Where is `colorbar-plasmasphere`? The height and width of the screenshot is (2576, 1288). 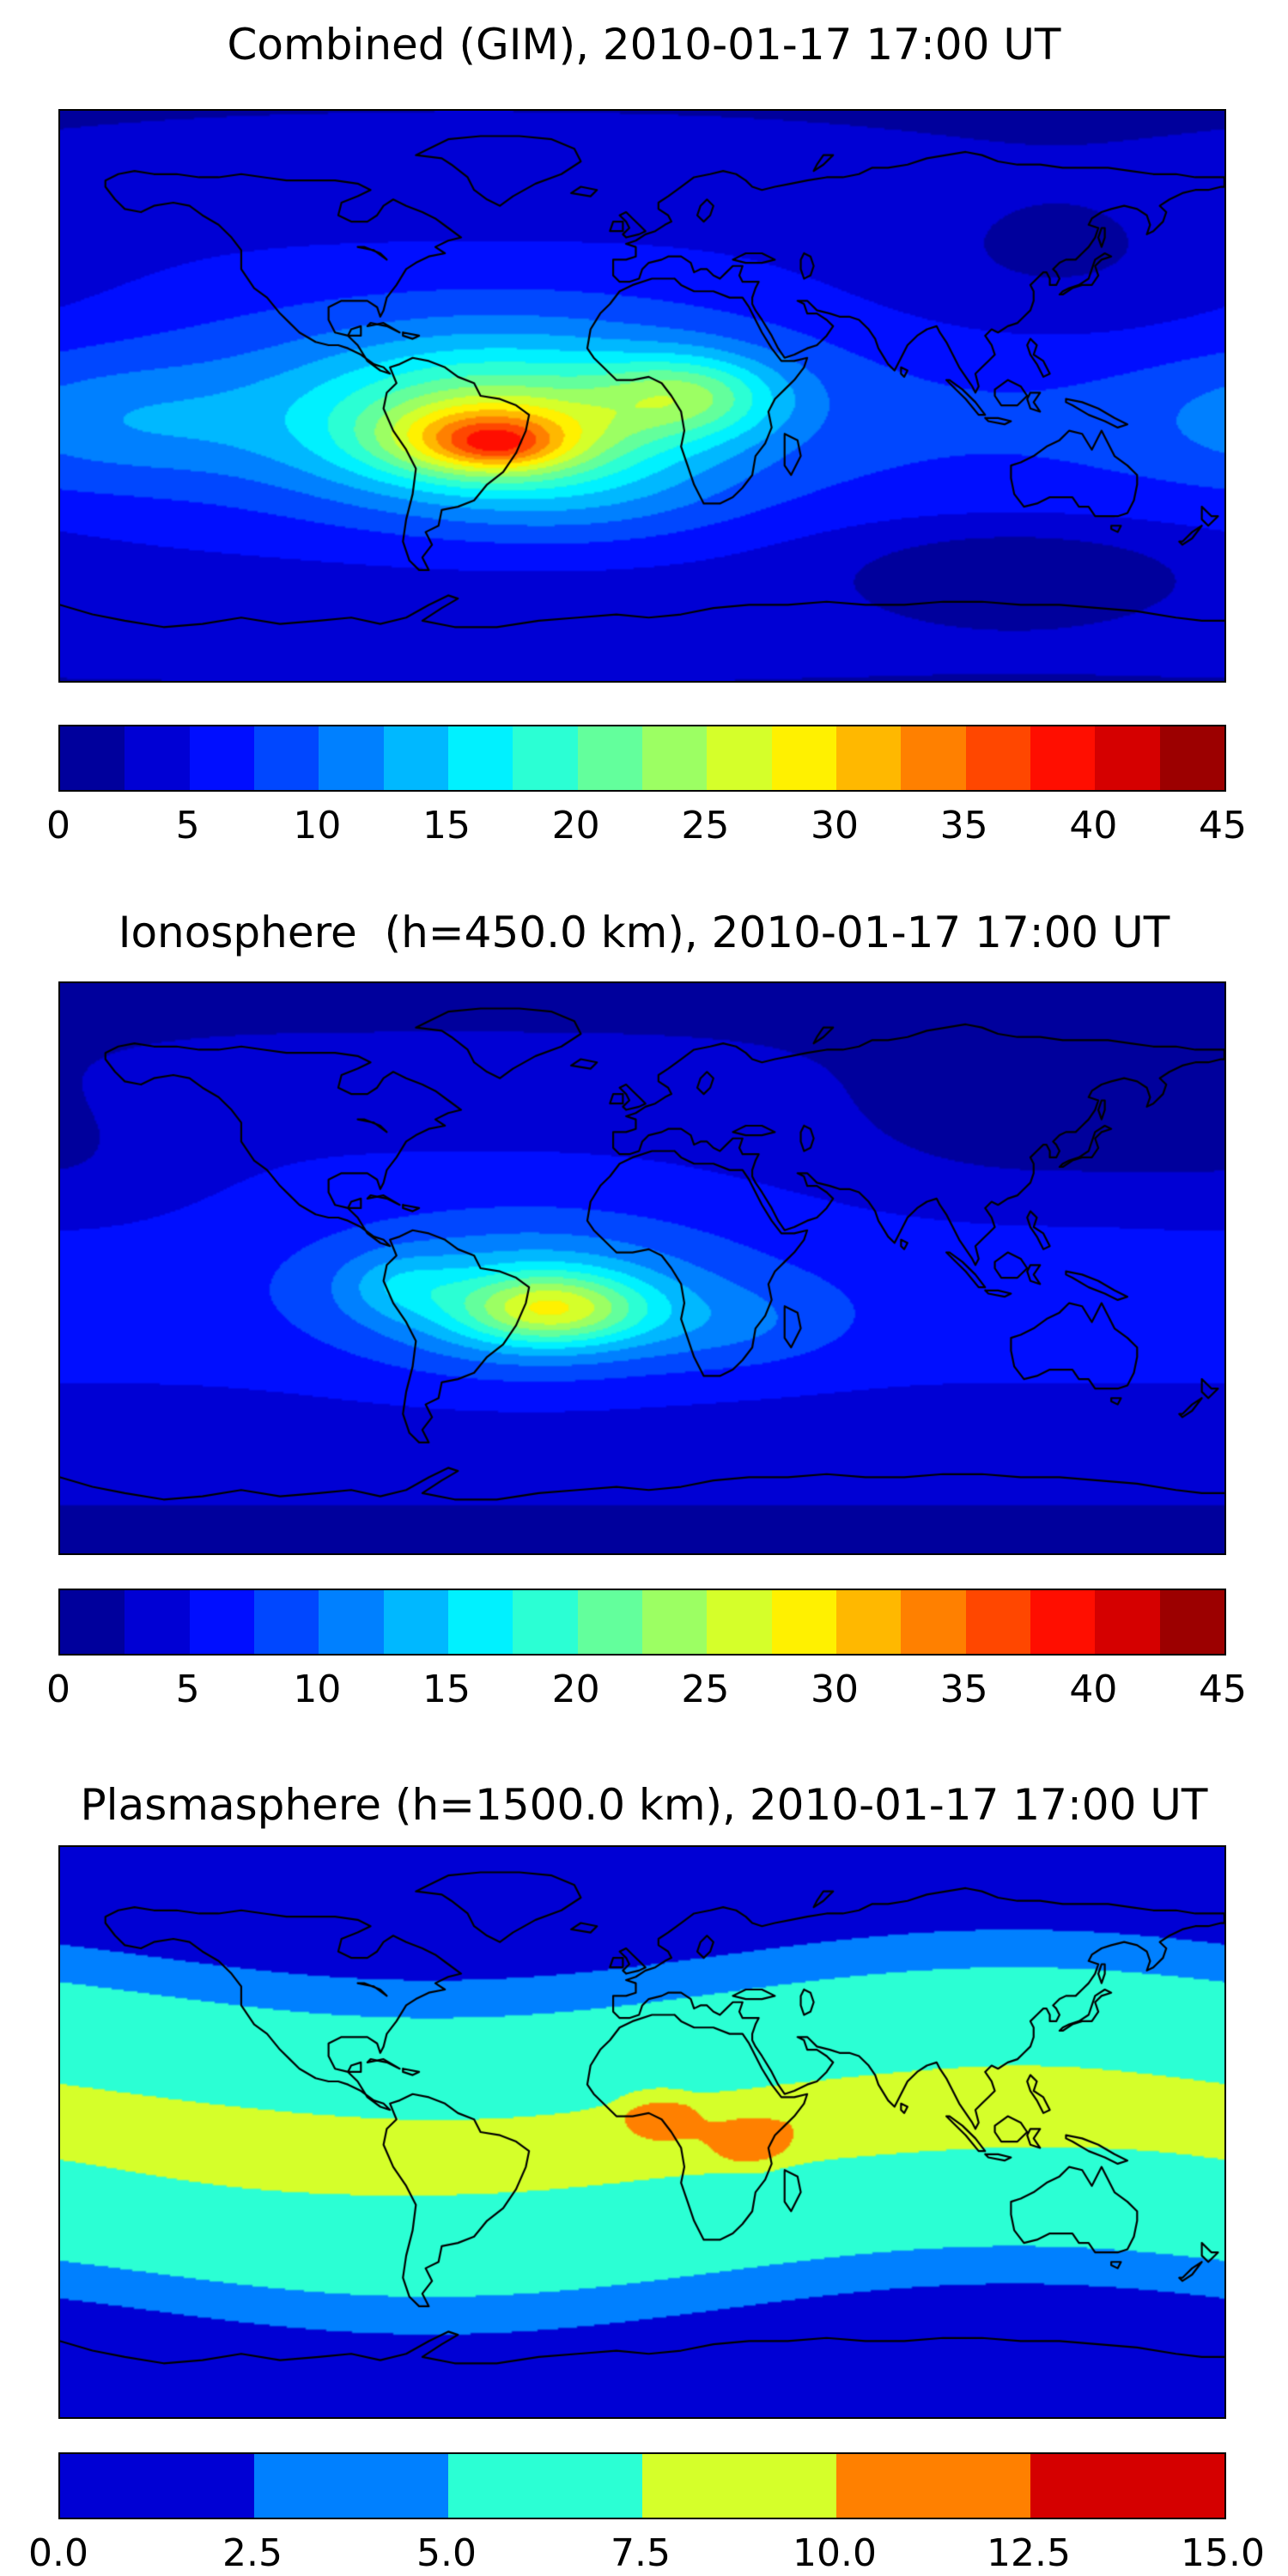 colorbar-plasmasphere is located at coordinates (642, 2485).